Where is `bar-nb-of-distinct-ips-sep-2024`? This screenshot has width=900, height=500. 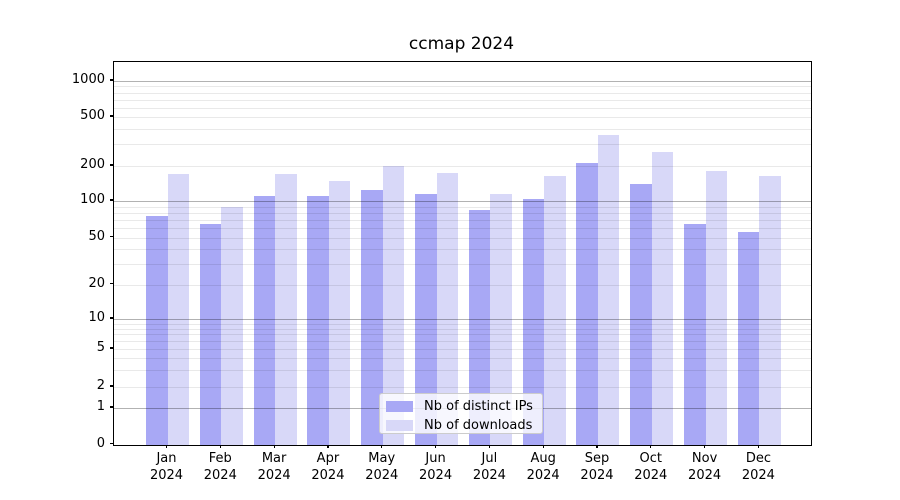 bar-nb-of-distinct-ips-sep-2024 is located at coordinates (587, 304).